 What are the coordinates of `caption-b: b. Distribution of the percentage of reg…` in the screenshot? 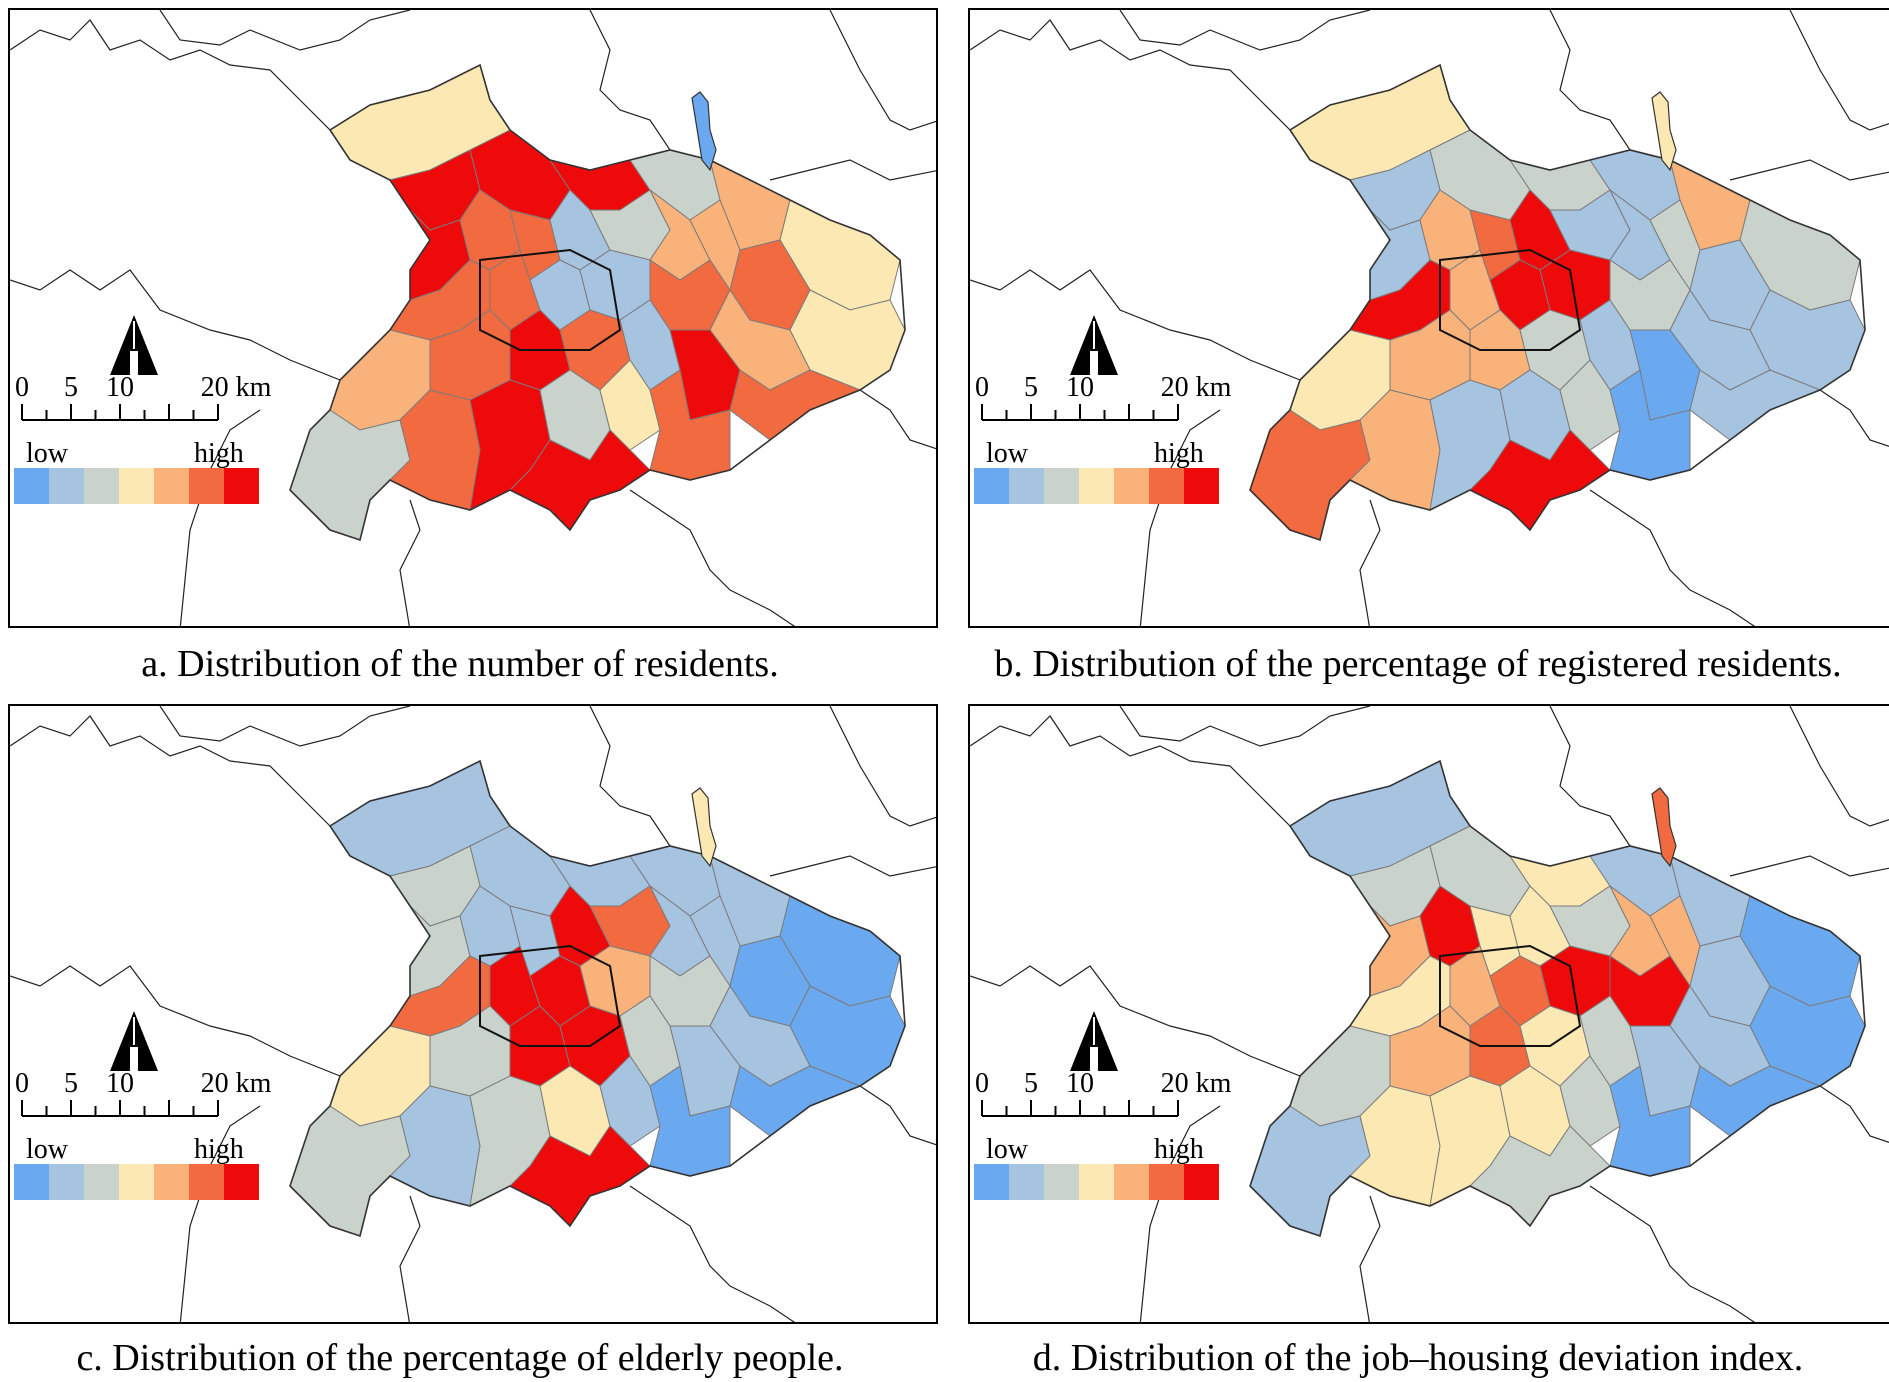 It's located at (1418, 664).